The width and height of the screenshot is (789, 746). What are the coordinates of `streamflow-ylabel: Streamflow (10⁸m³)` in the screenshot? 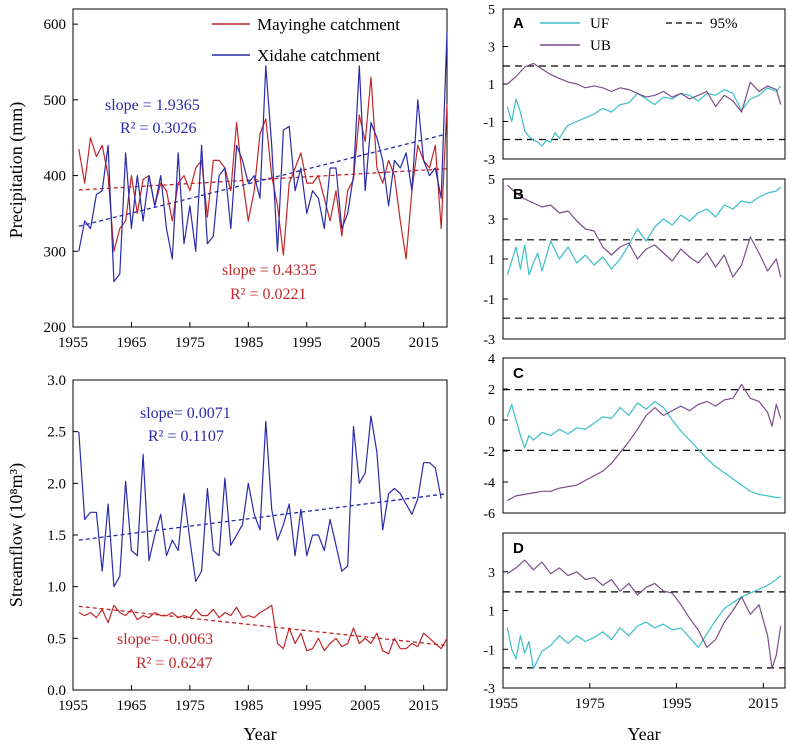 It's located at (16, 535).